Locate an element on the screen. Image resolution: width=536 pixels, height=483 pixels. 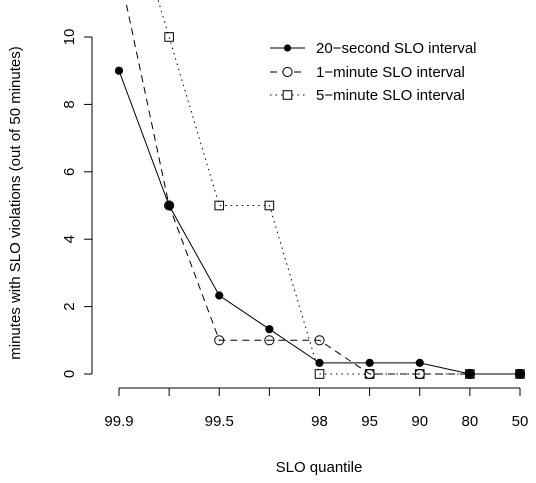
y-tick-label: 4 is located at coordinates (69, 239).